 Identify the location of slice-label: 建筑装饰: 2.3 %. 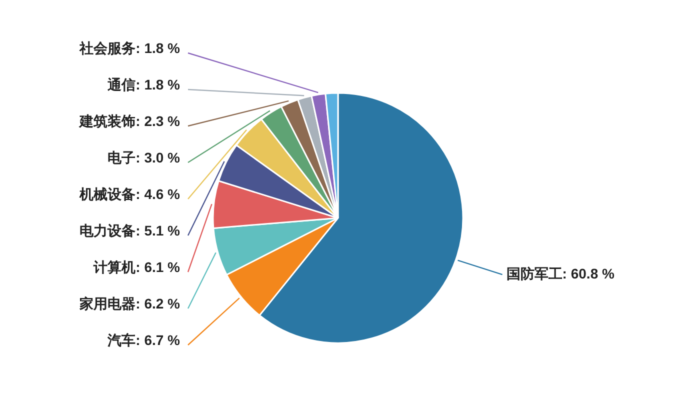
(129, 121).